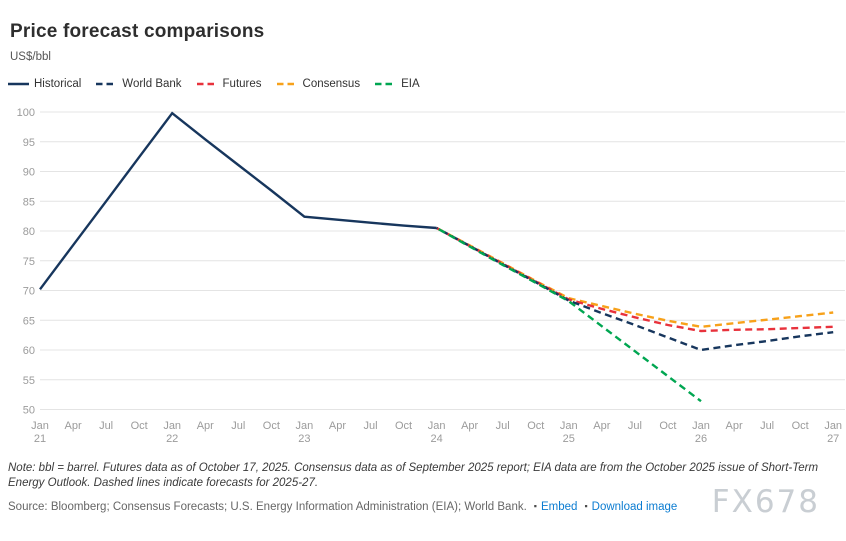  Describe the element at coordinates (172, 439) in the screenshot. I see `x-tick-year-label: 22` at that location.